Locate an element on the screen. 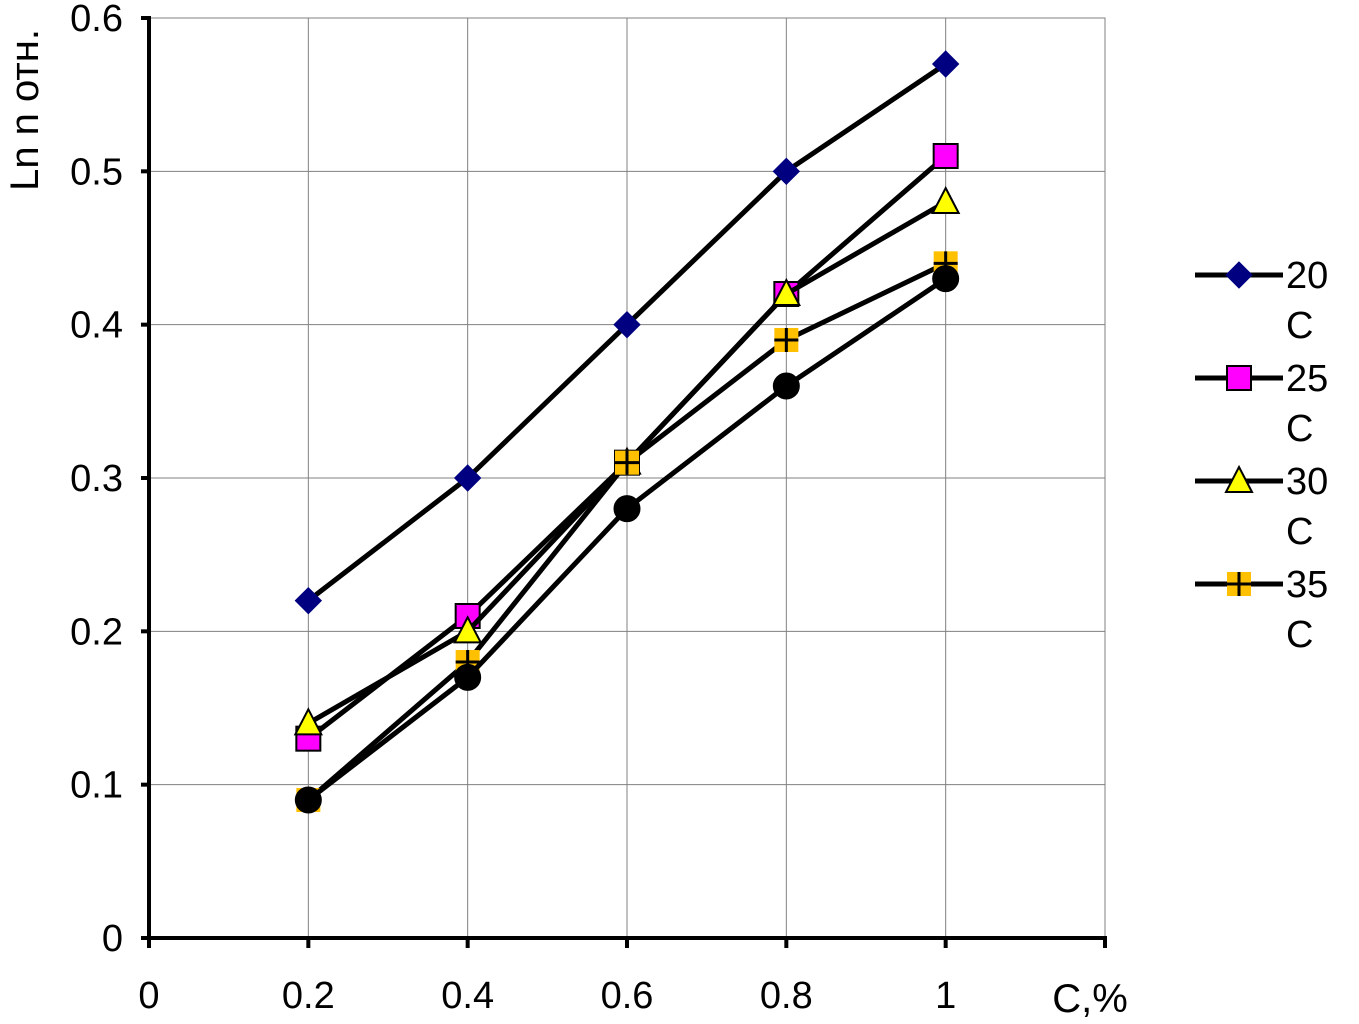 The width and height of the screenshot is (1359, 1024). y-tick-label: 0.1 is located at coordinates (96, 786).